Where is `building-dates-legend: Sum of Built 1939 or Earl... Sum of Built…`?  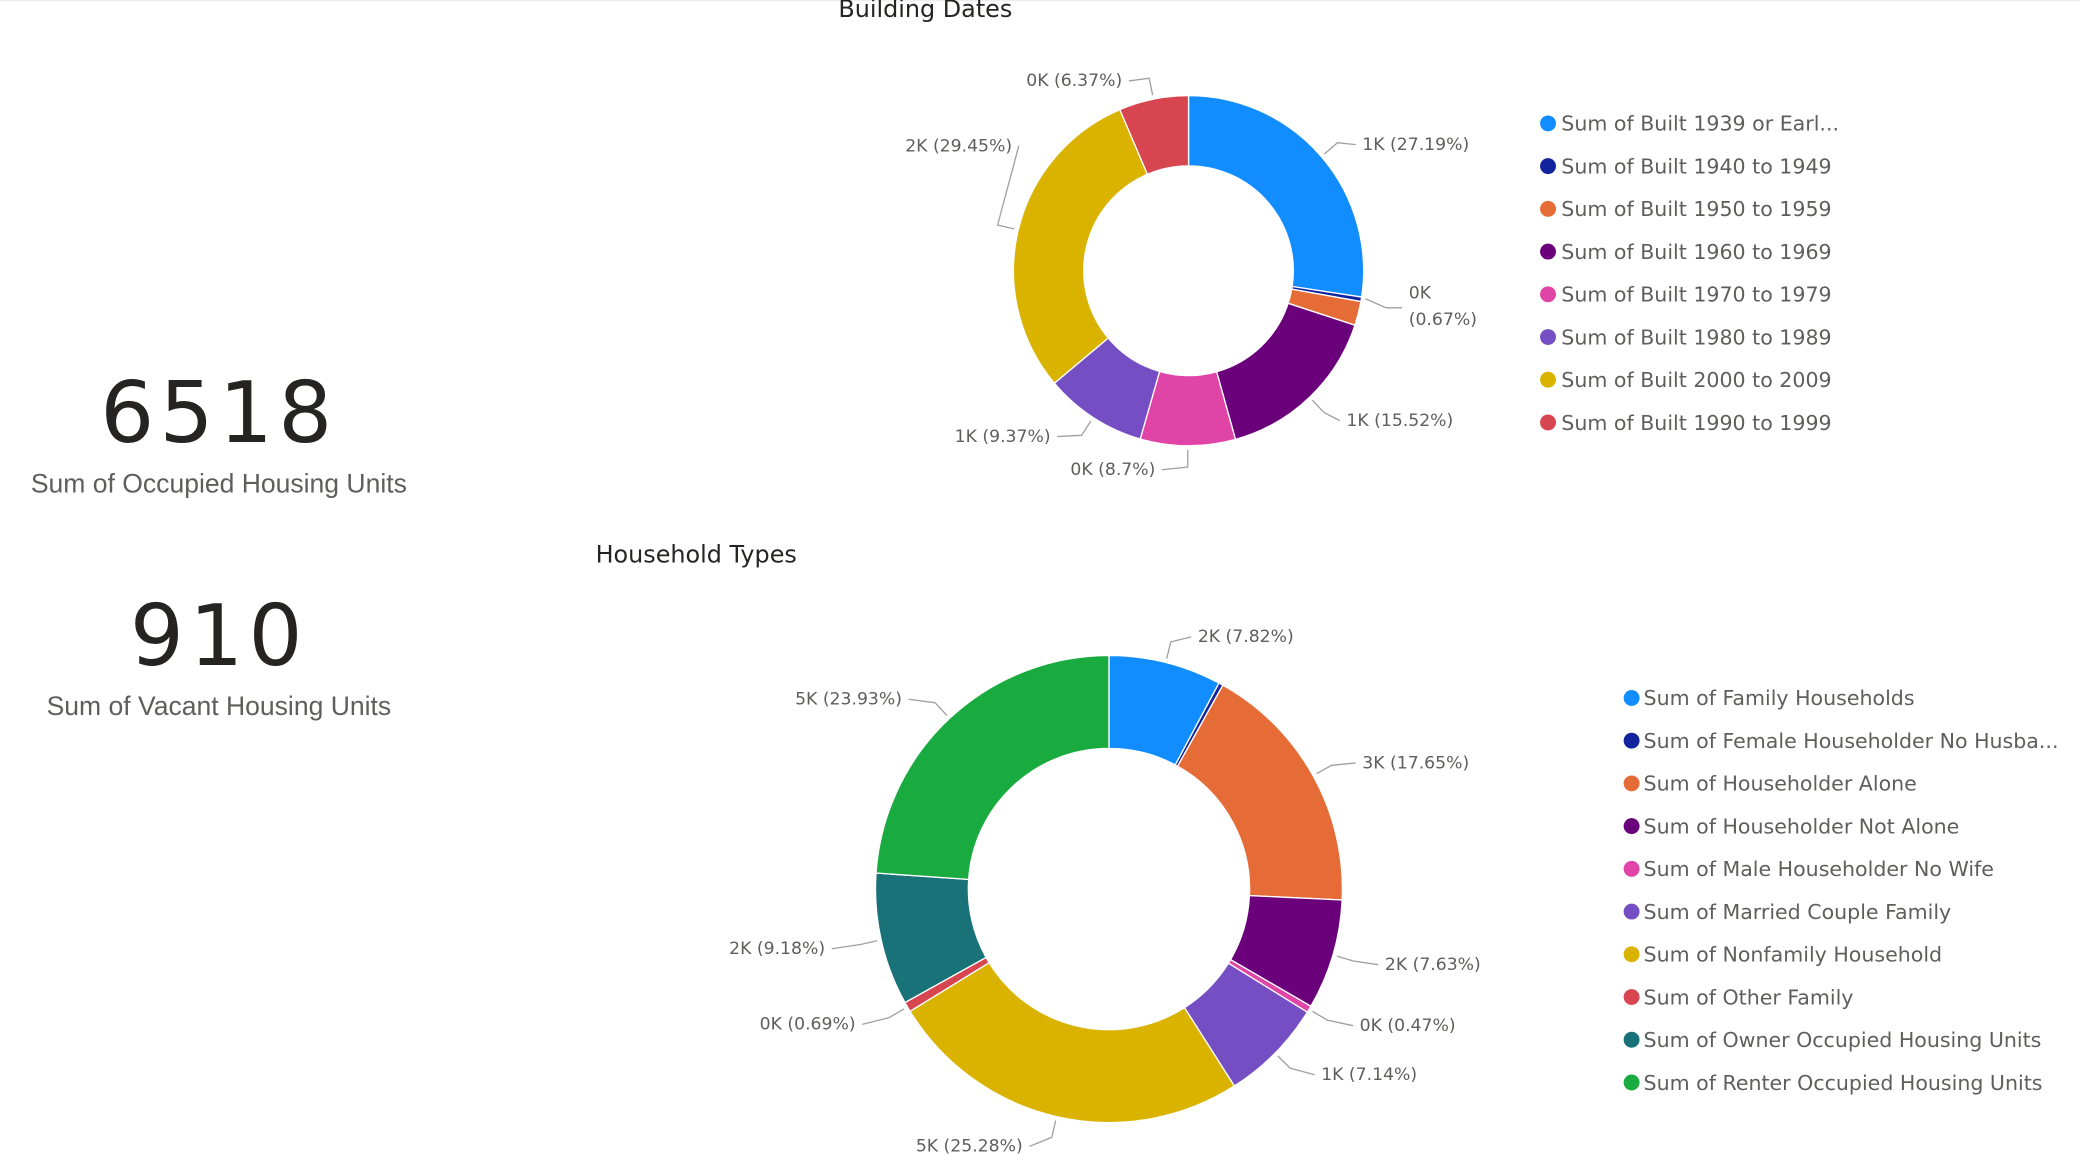 building-dates-legend: Sum of Built 1939 or Earl... Sum of Built… is located at coordinates (1689, 273).